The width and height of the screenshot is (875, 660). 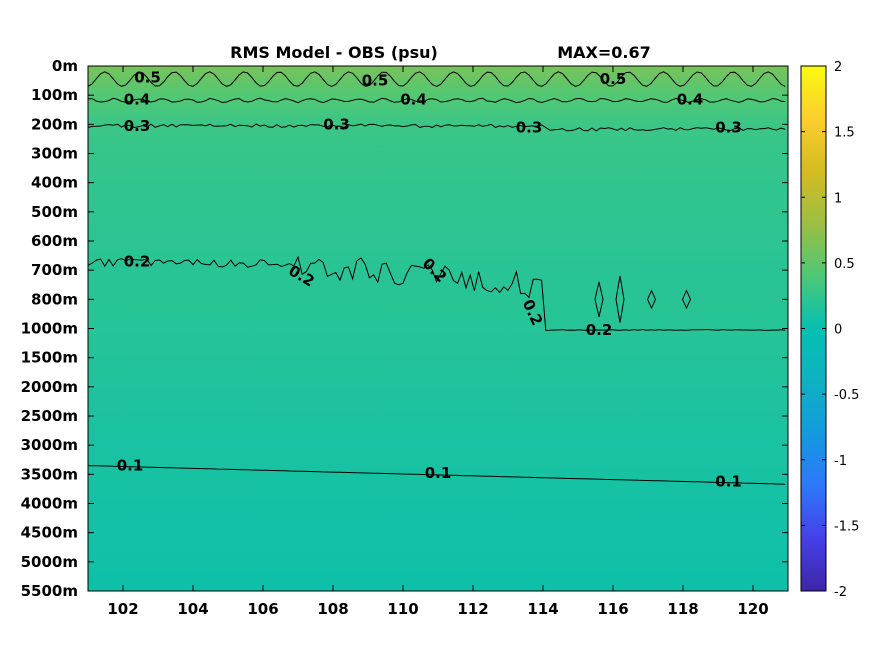 What do you see at coordinates (54, 299) in the screenshot?
I see `y-tick-label: 800m` at bounding box center [54, 299].